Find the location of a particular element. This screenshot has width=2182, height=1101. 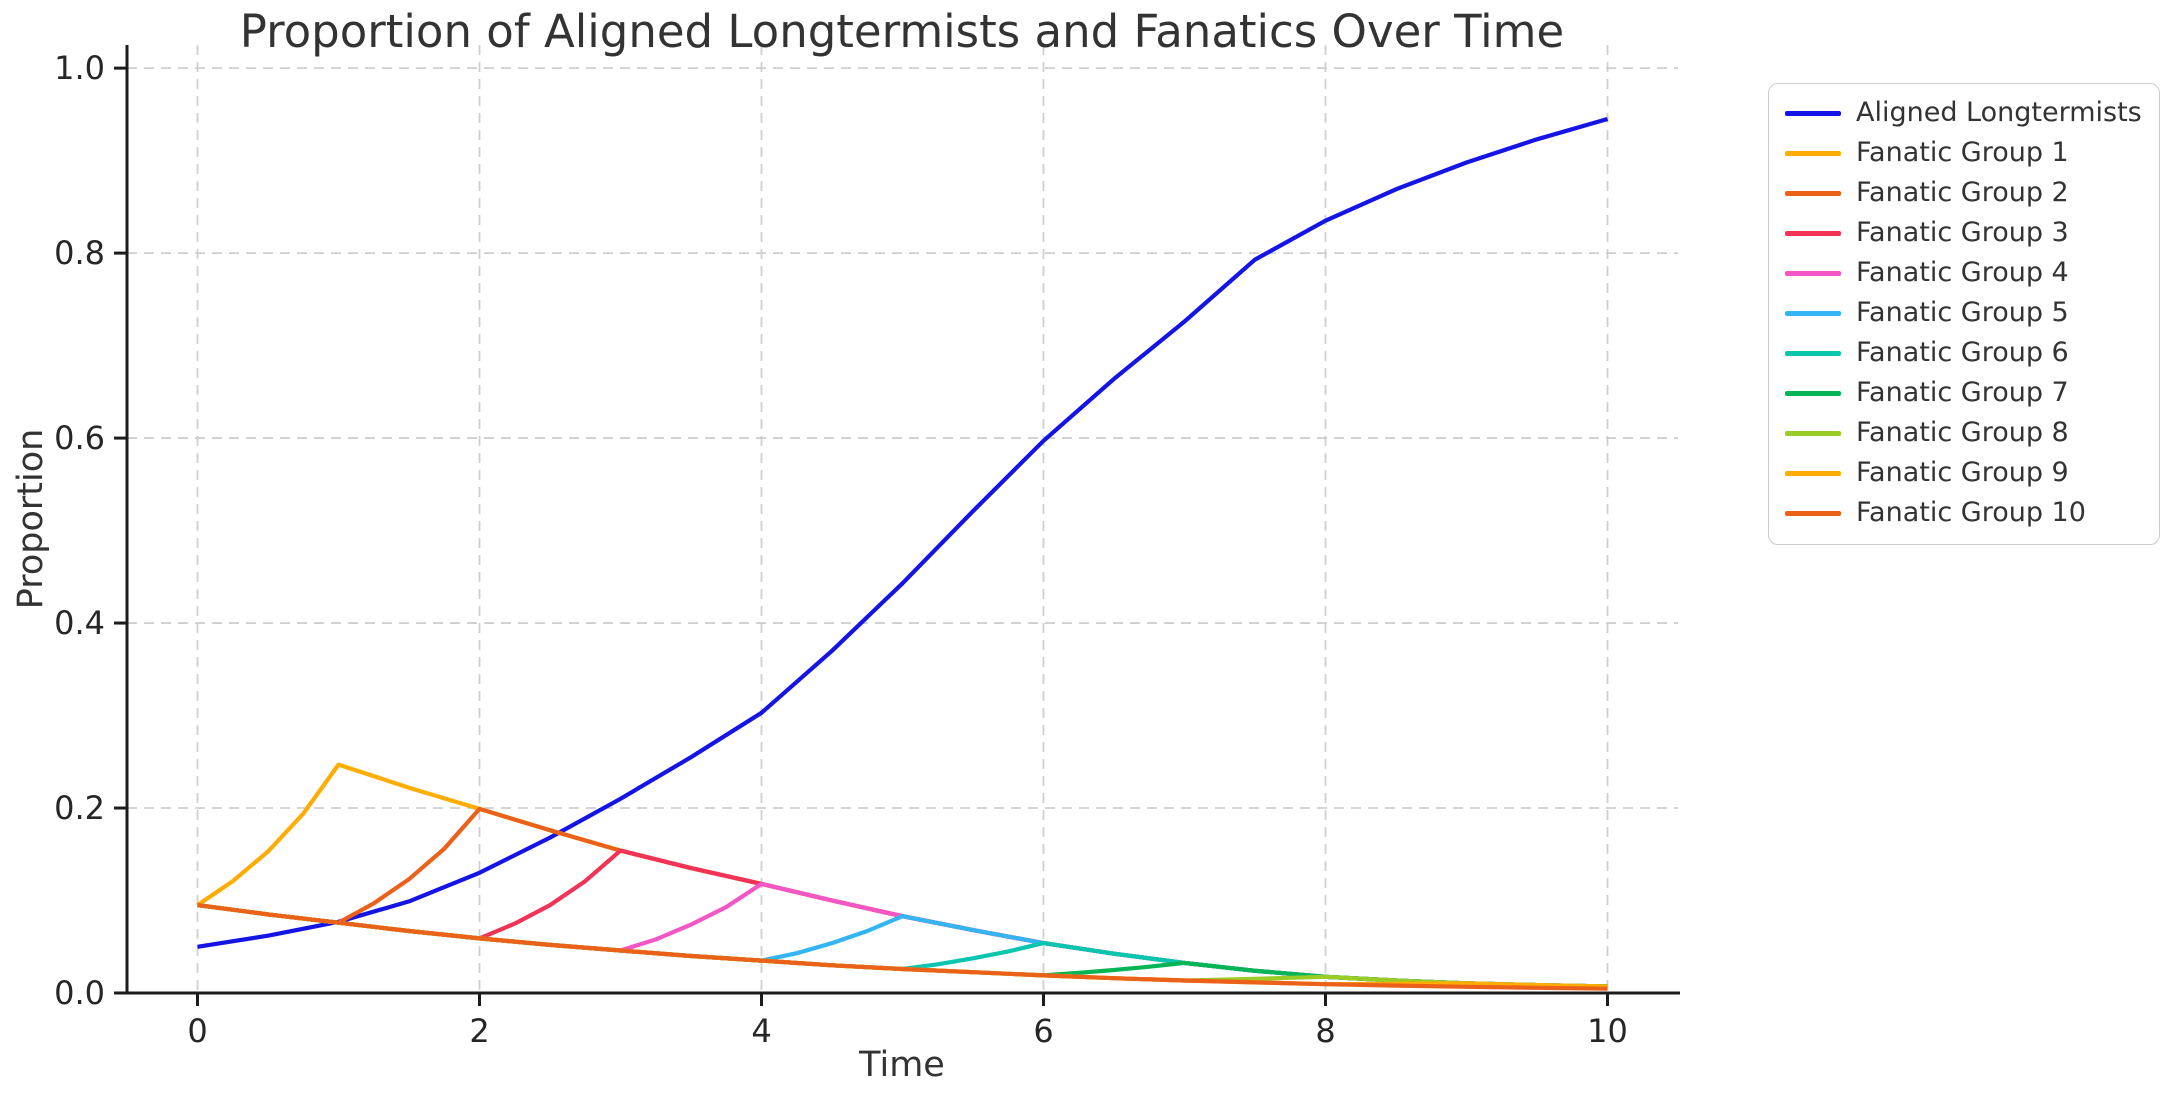

legend-item: Fanatic Group 2 is located at coordinates (1964, 193).